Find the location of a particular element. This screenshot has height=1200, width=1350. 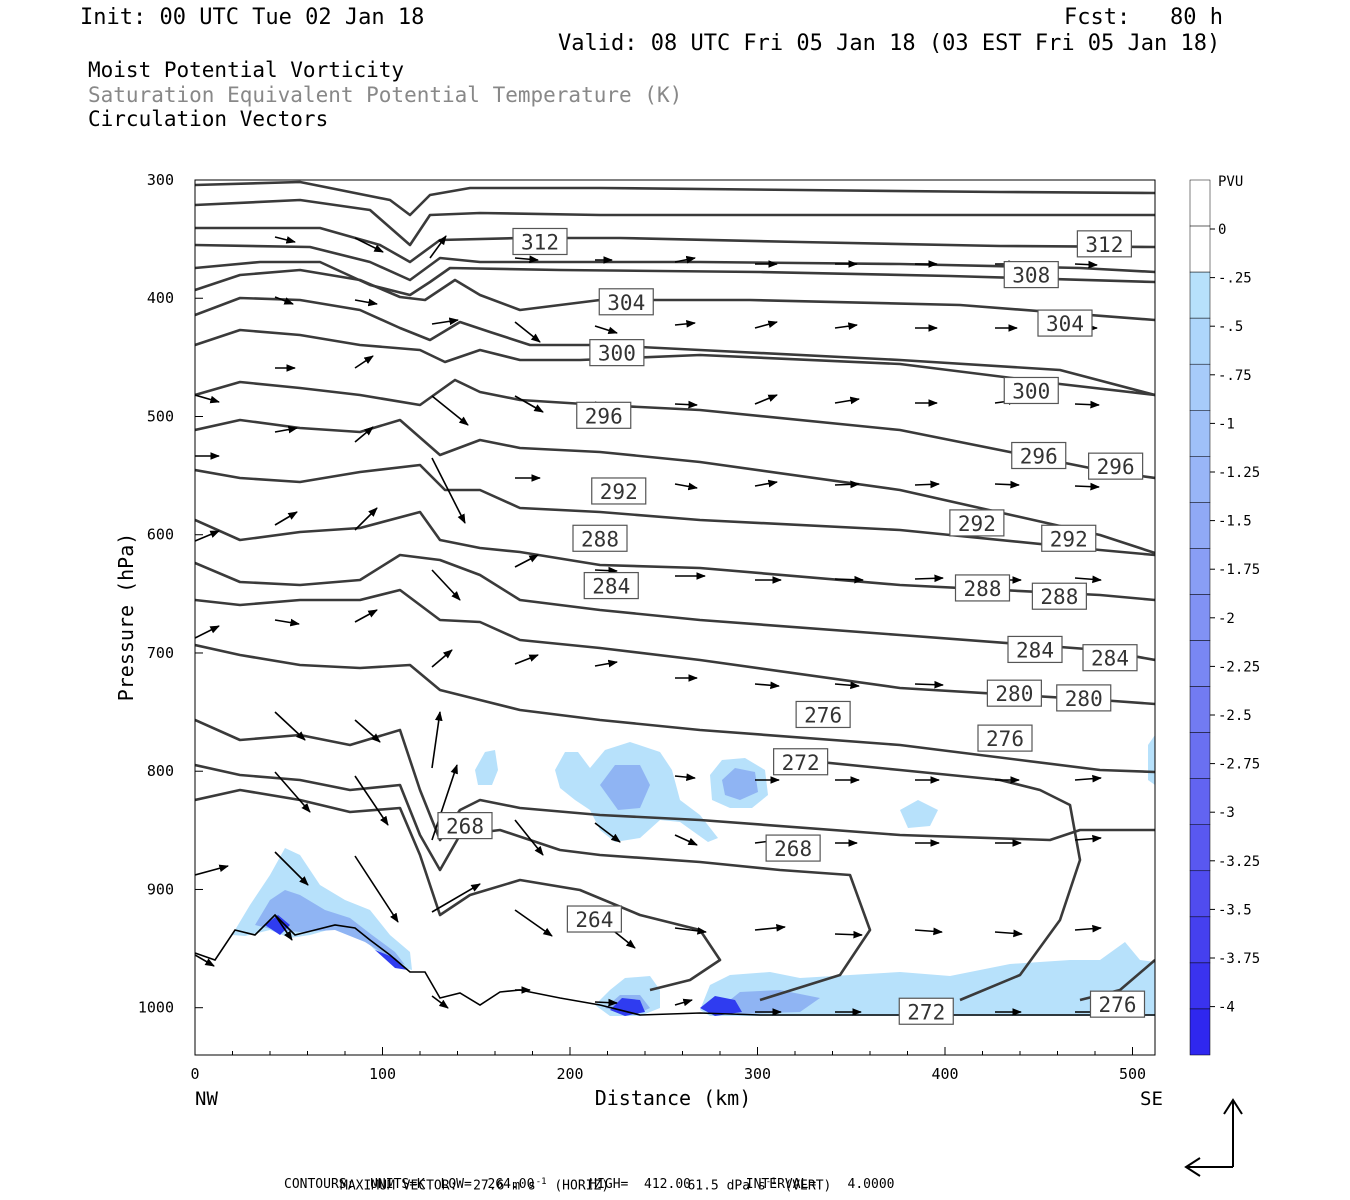

legend-vectors: Circulation Vectors is located at coordinates (208, 119).